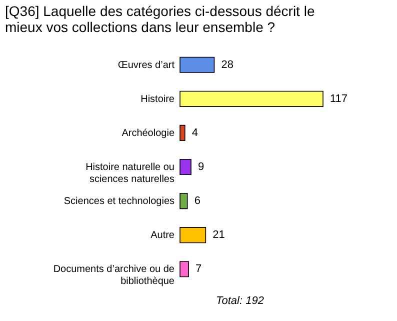 This screenshot has height=321, width=397. What do you see at coordinates (157, 99) in the screenshot?
I see `y-tick-label: Histoire` at bounding box center [157, 99].